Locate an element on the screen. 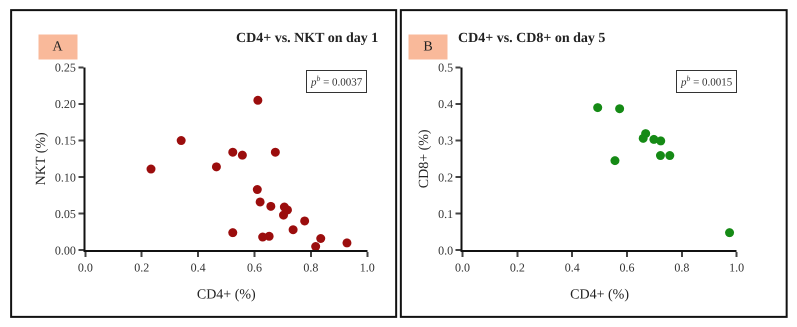 This screenshot has width=797, height=327. y-tick-label: 0.2 is located at coordinates (446, 177).